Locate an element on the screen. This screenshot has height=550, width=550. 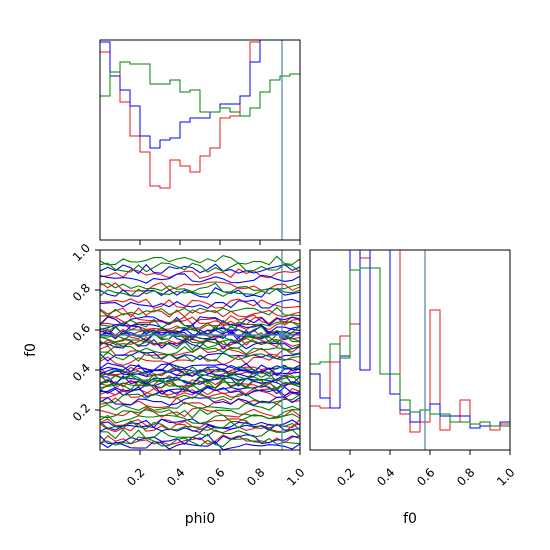
x-tick-label-phi0: 0.8 is located at coordinates (255, 476).